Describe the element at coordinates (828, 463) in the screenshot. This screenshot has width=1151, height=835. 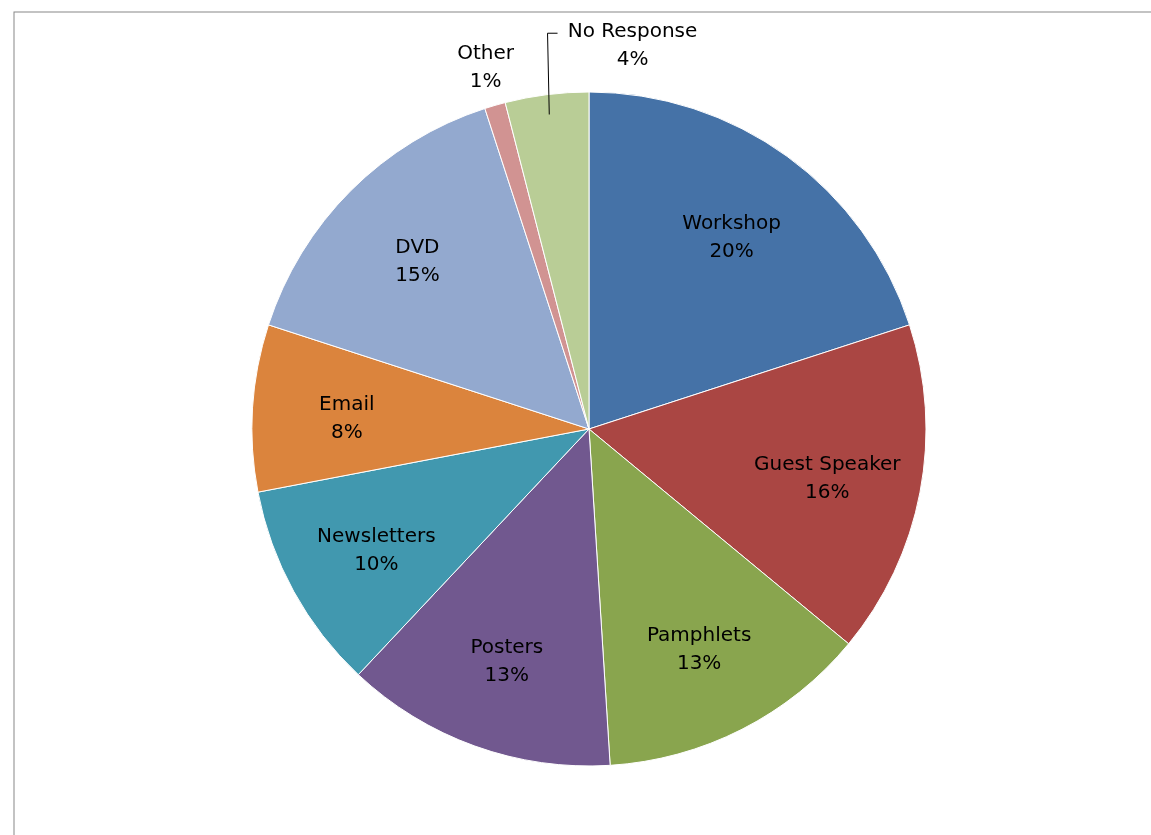
I see `slice-label: Guest Speaker` at that location.